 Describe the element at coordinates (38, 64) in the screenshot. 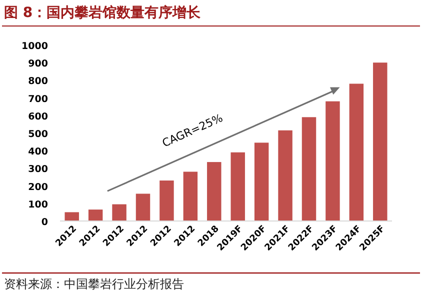

I see `y-tick-label: 900` at that location.